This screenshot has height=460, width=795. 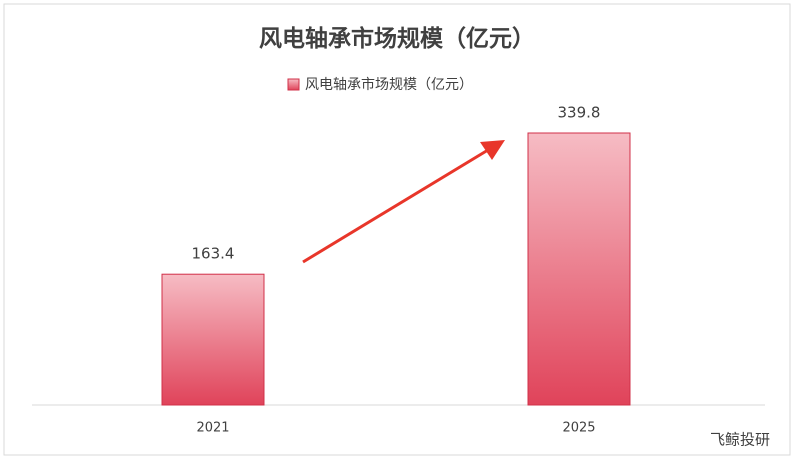 What do you see at coordinates (403, 202) in the screenshot?
I see `trend-arrow` at bounding box center [403, 202].